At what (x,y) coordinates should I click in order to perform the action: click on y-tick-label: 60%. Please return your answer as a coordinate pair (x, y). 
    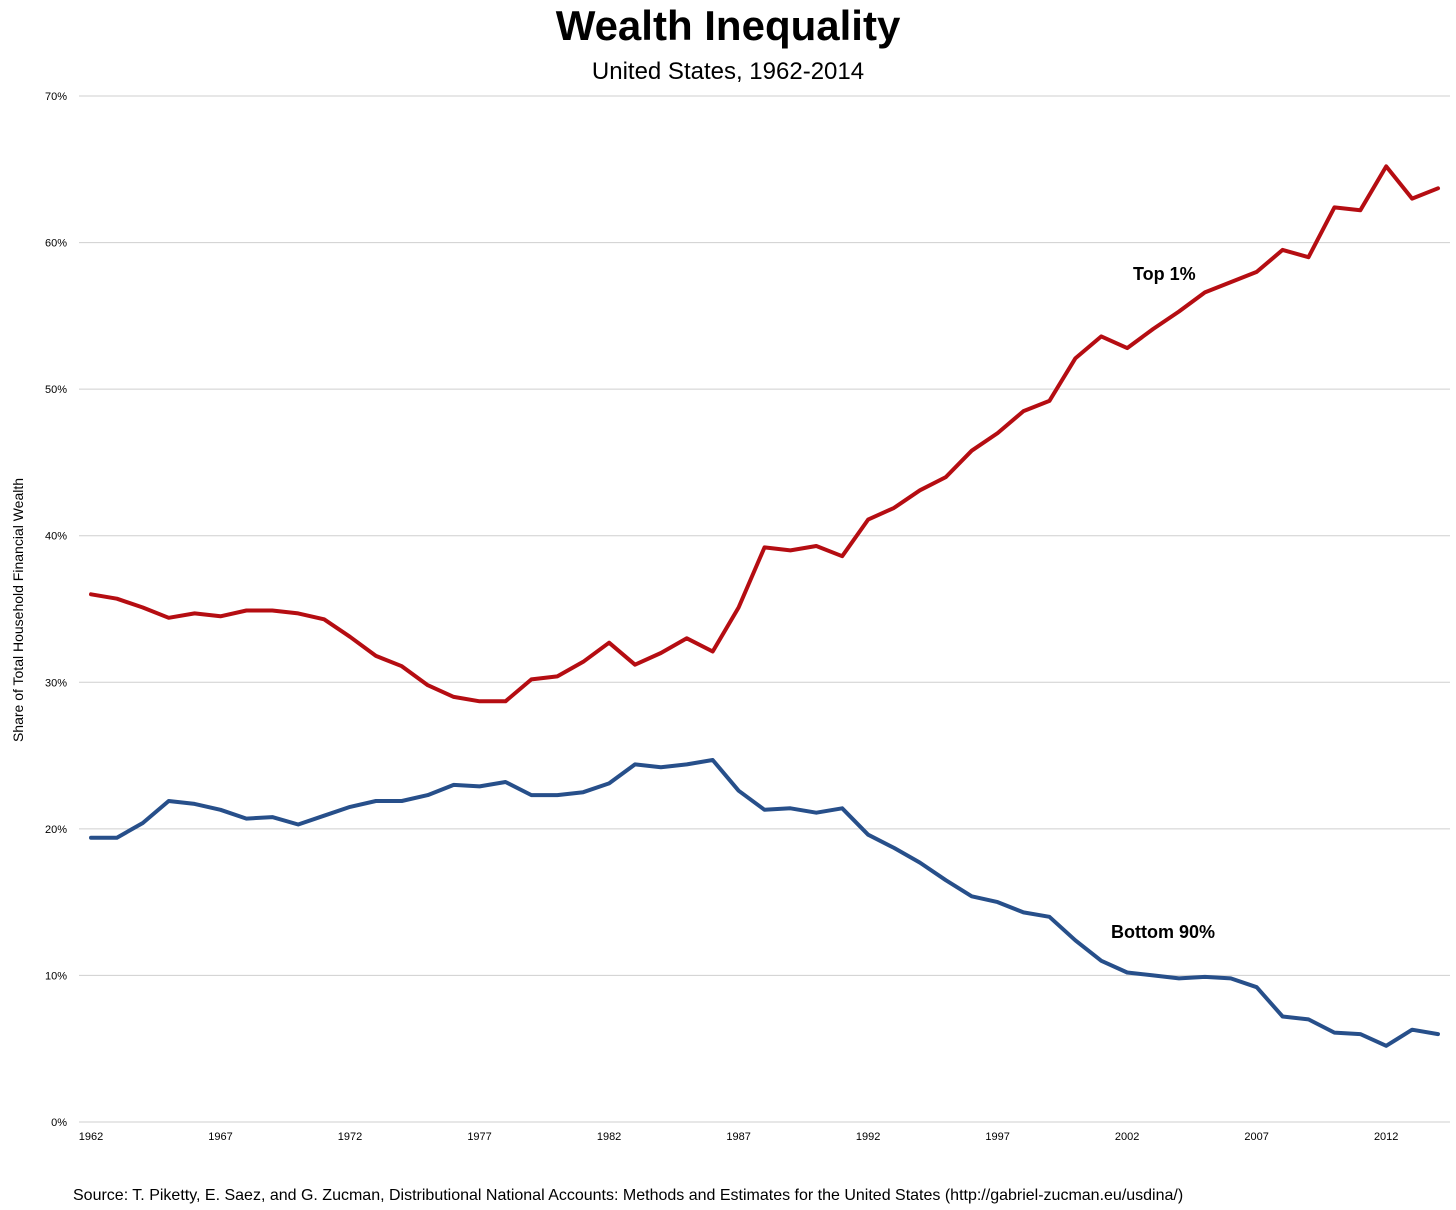
    Looking at the image, I should click on (56, 244).